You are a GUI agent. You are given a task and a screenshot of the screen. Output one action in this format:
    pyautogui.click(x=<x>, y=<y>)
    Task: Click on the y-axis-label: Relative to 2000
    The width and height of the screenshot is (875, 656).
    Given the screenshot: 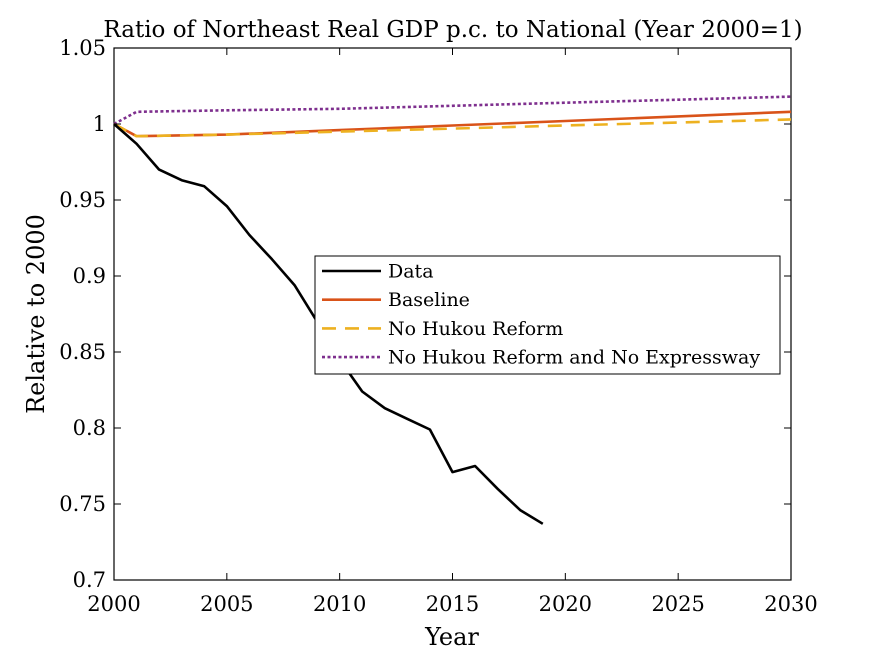 What is the action you would take?
    pyautogui.click(x=36, y=314)
    